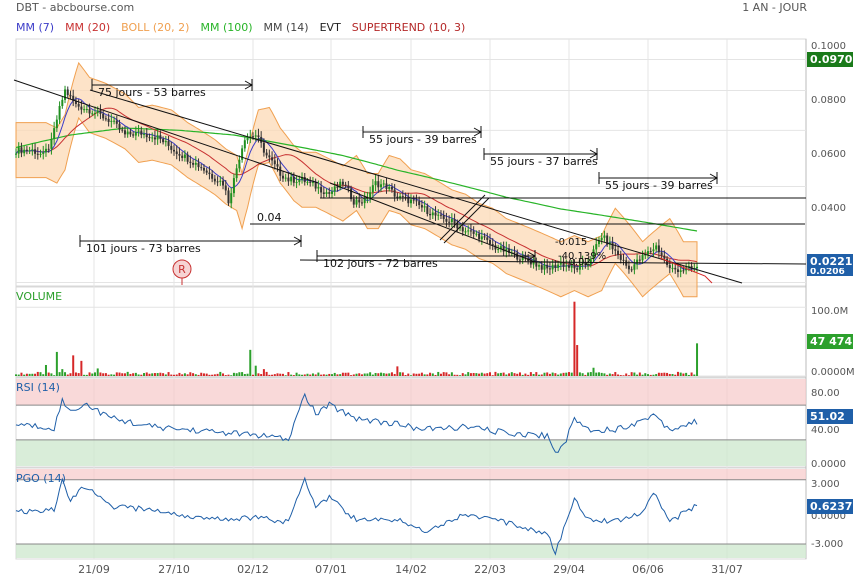  Describe the element at coordinates (330, 27) in the screenshot. I see `legend-evt: EVT` at that location.